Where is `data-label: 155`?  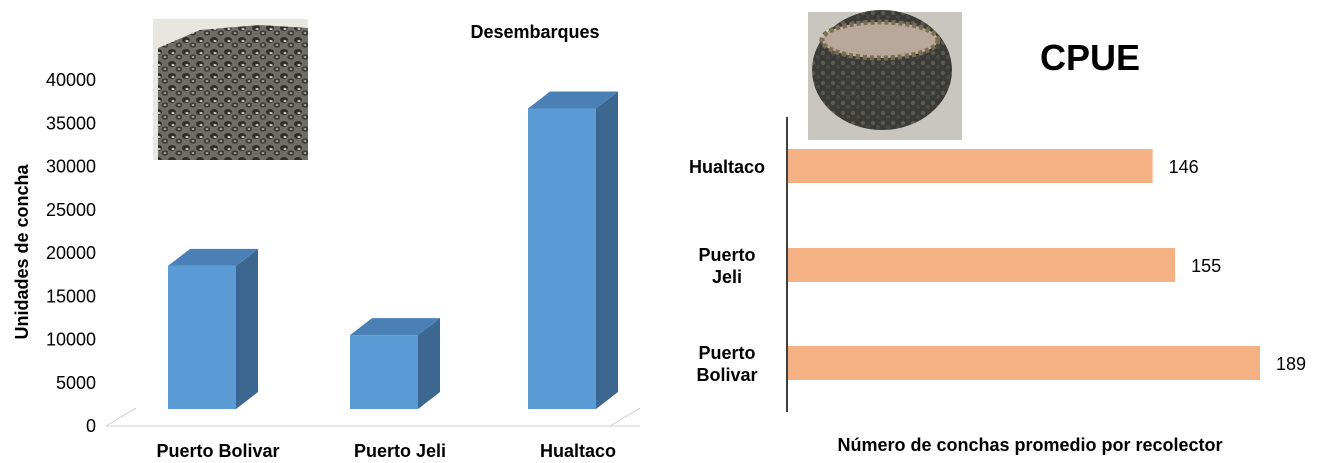
data-label: 155 is located at coordinates (1206, 266).